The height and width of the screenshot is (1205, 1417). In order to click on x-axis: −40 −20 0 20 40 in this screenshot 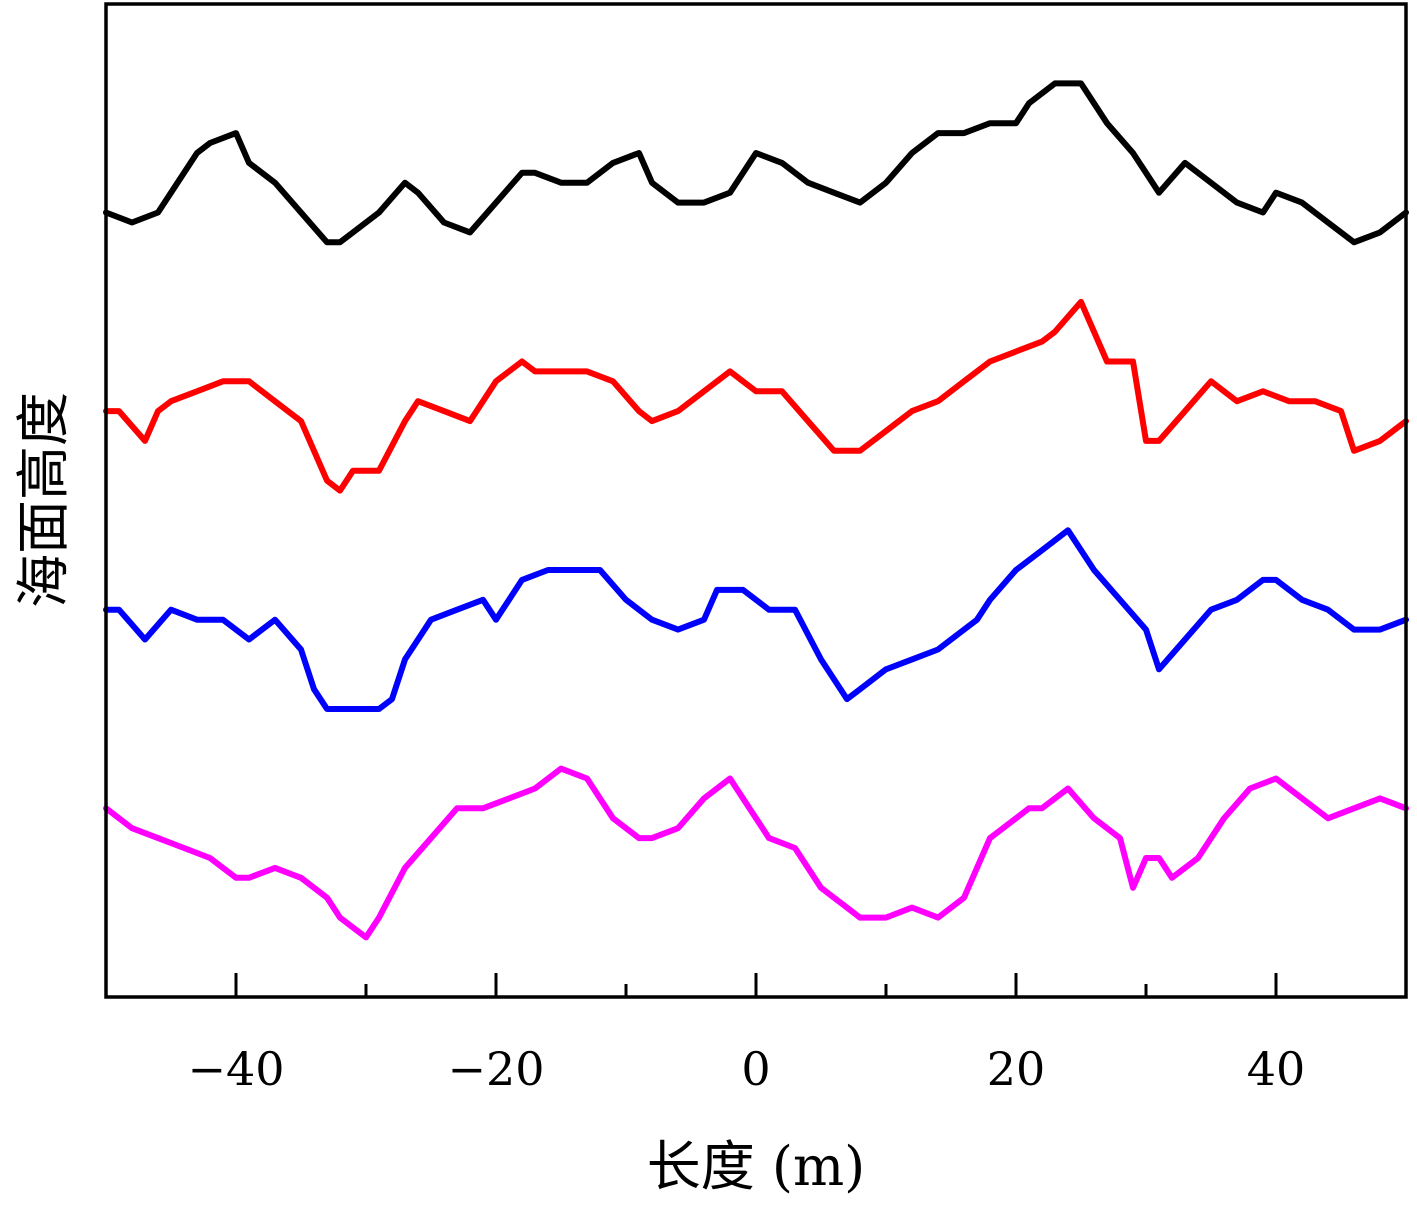, I will do `click(746, 1034)`.